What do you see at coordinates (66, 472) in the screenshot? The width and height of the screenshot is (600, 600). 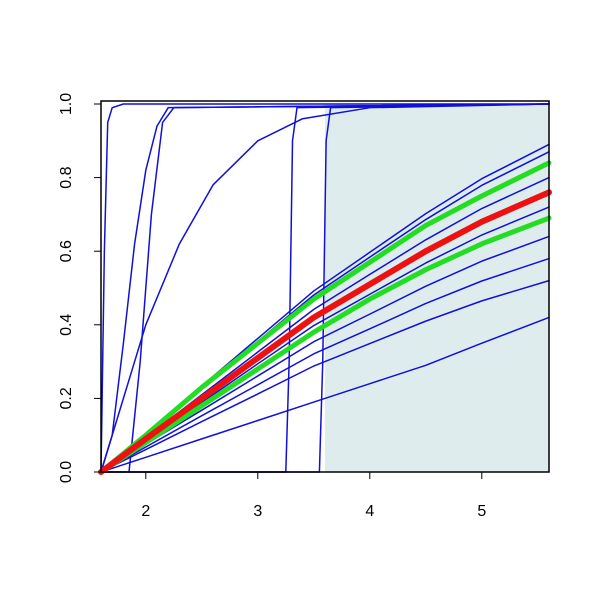 I see `y-tick-label: 0.0` at bounding box center [66, 472].